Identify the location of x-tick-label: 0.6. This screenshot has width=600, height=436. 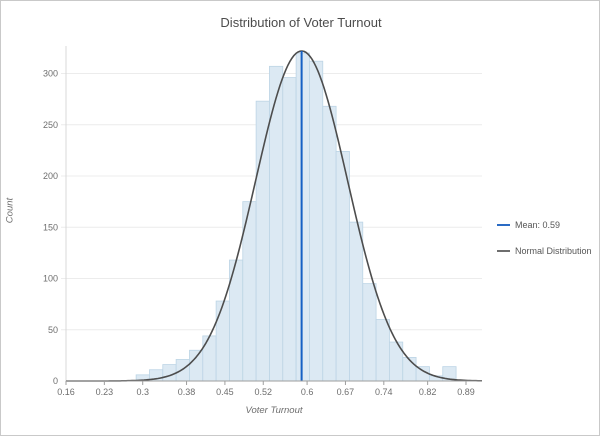
(307, 392).